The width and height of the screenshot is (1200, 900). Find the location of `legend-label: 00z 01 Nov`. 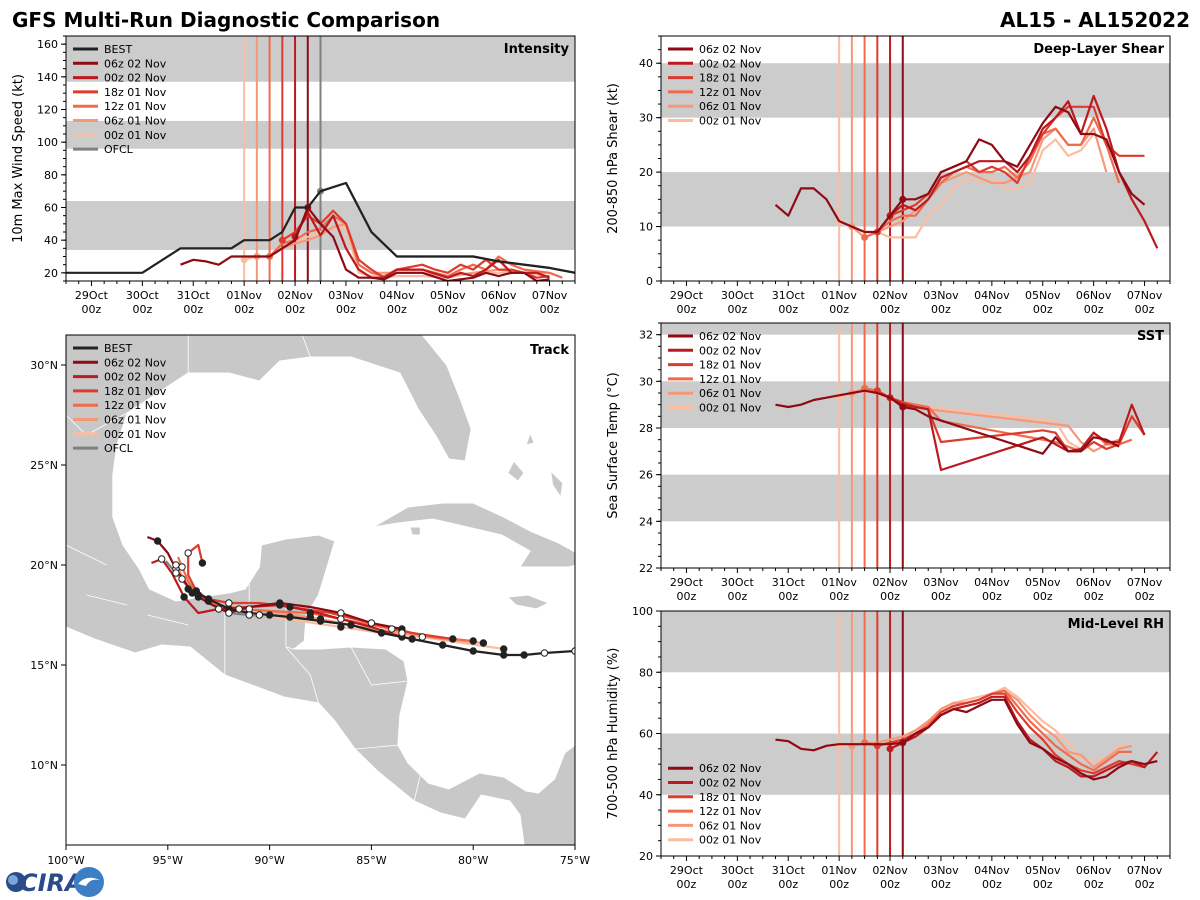

legend-label: 00z 01 Nov is located at coordinates (135, 434).